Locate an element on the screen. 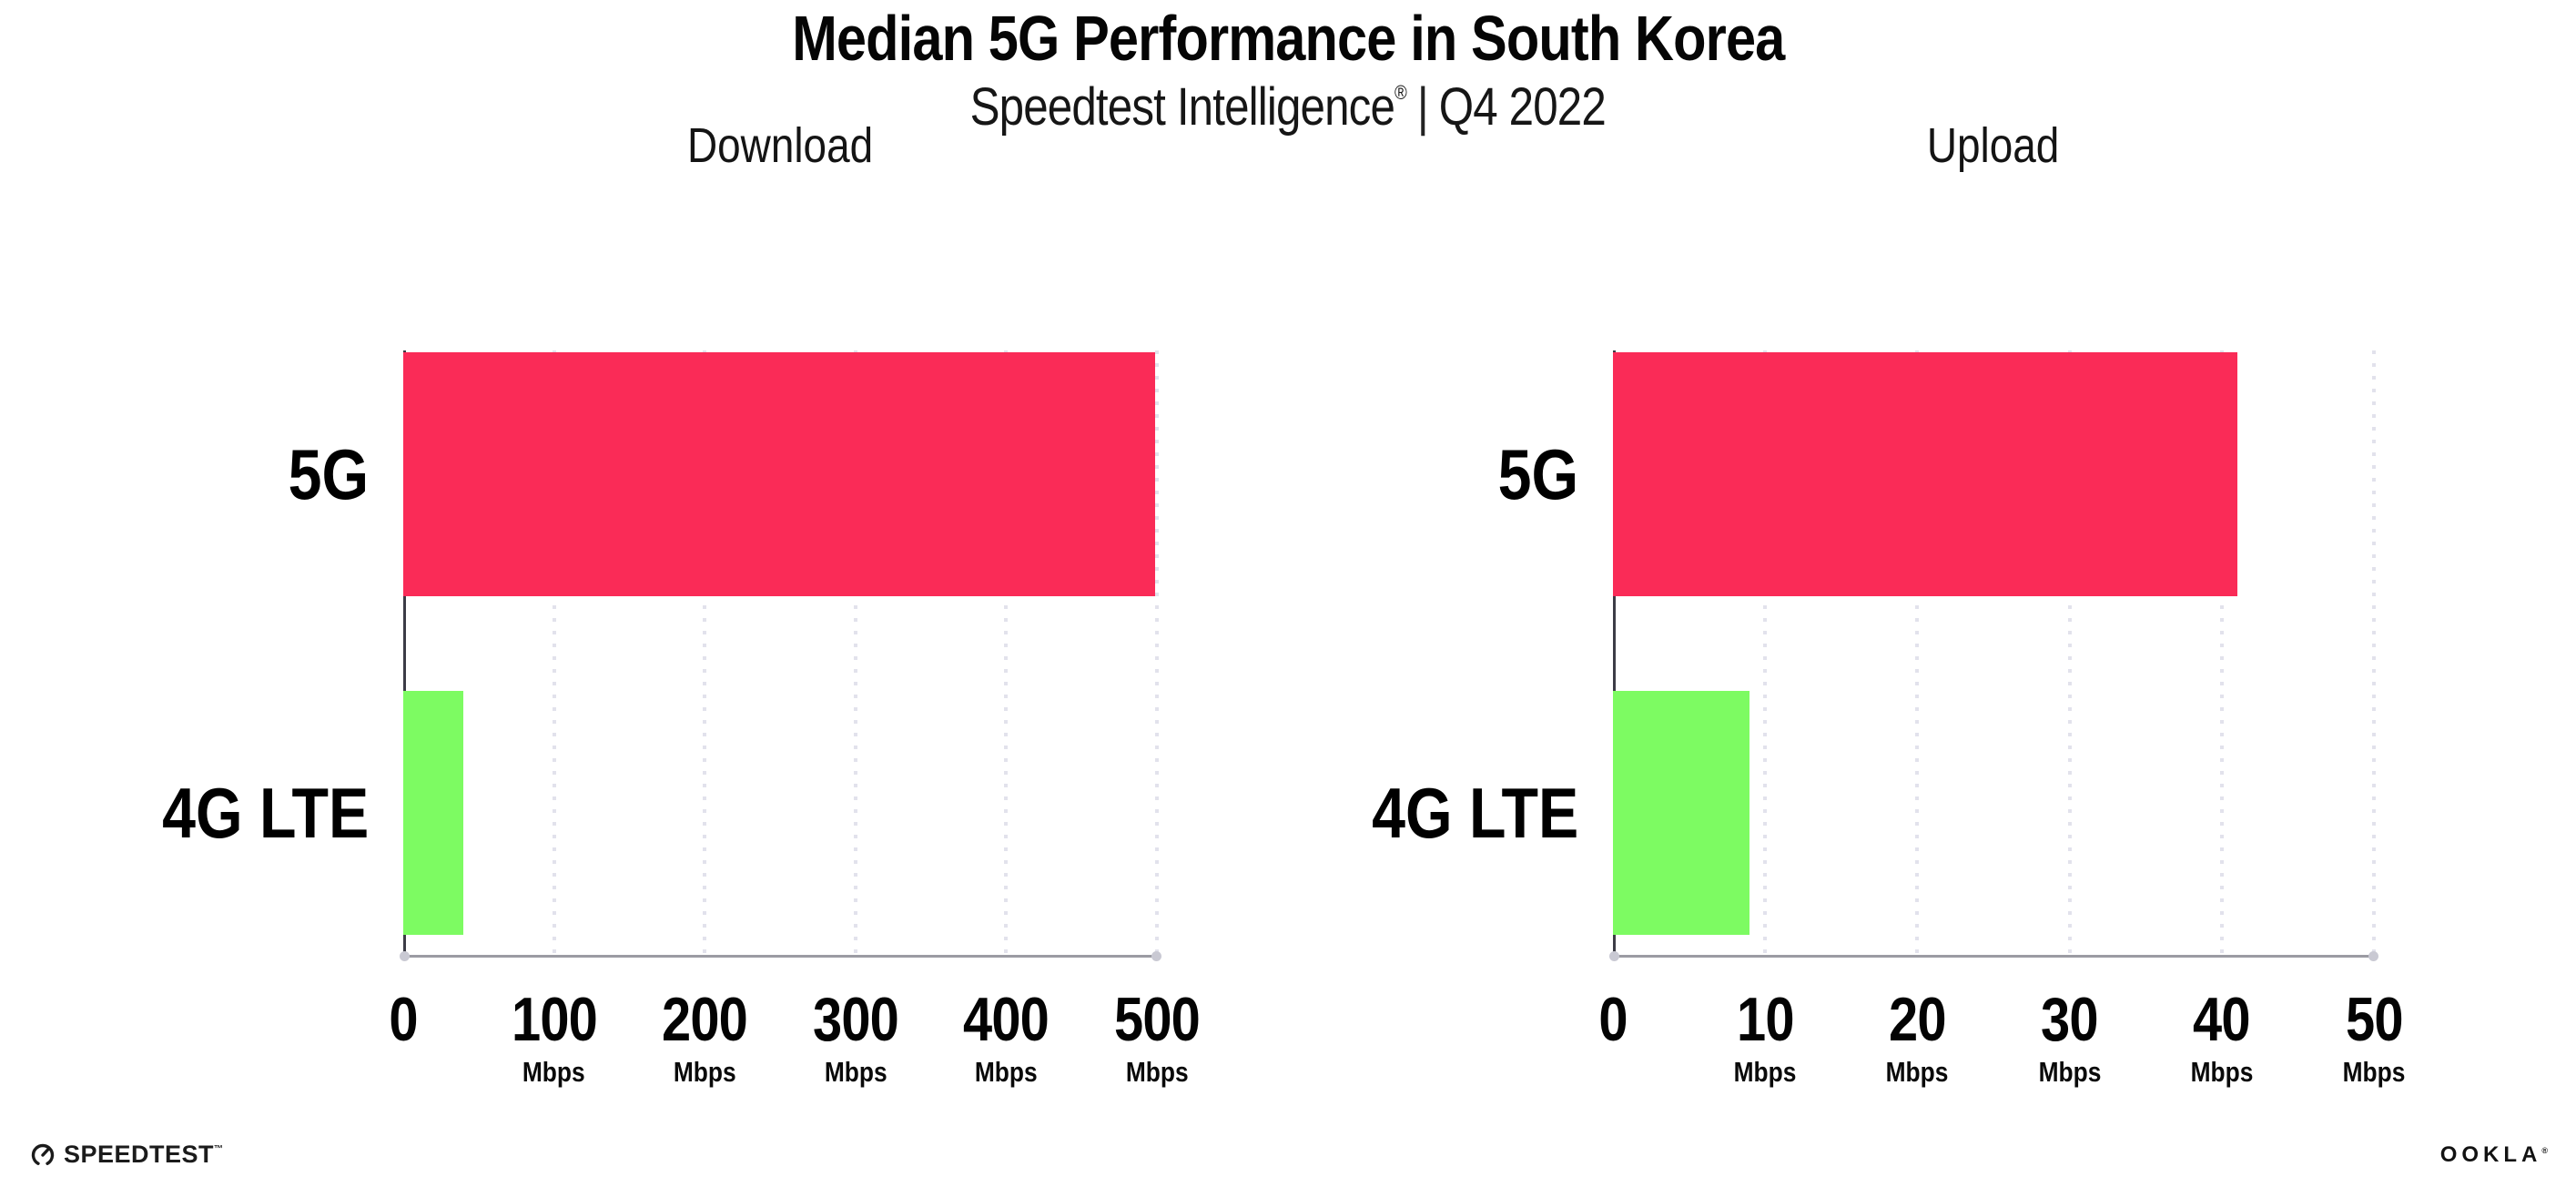 Image resolution: width=2576 pixels, height=1197 pixels. ookla-logo: OOKLA® is located at coordinates (2494, 1155).